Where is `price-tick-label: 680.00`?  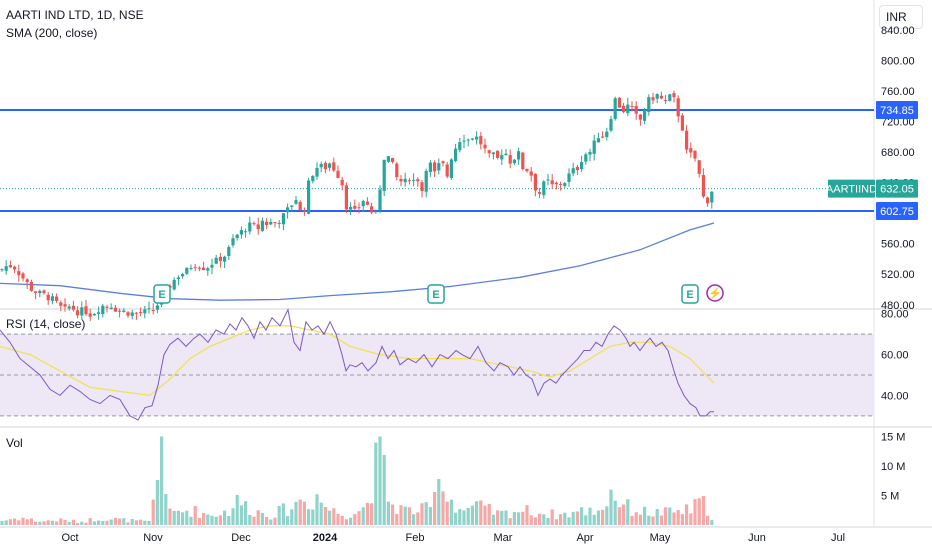 price-tick-label: 680.00 is located at coordinates (898, 153).